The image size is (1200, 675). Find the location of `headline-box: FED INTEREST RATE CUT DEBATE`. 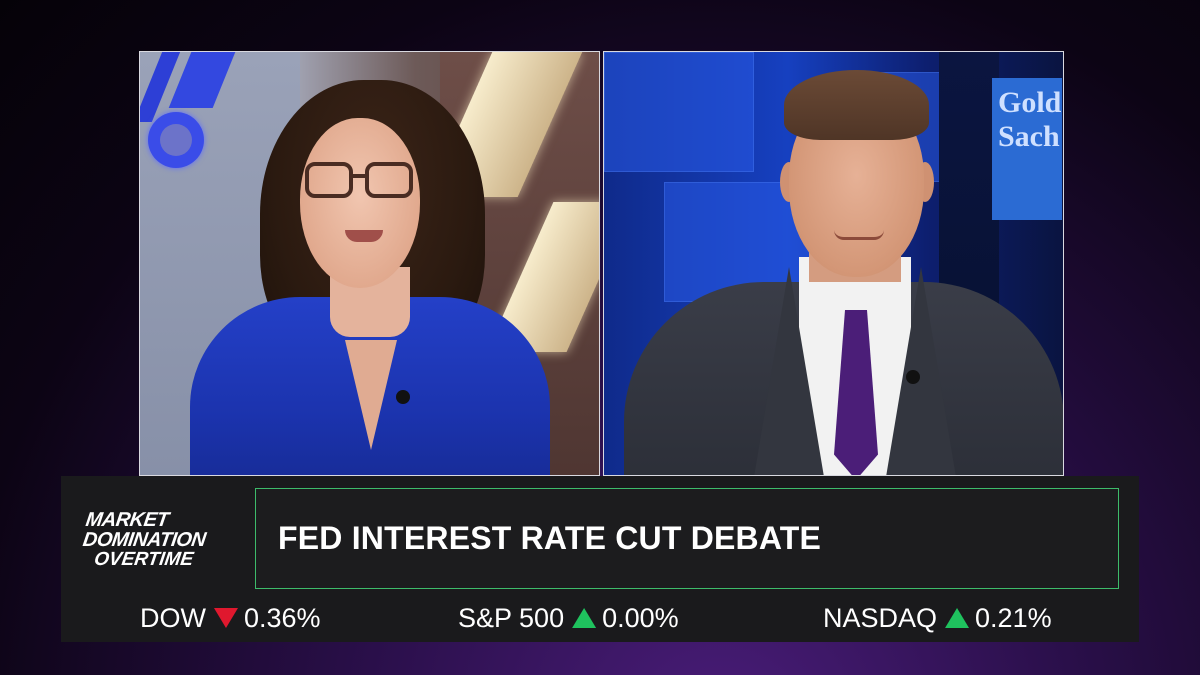

headline-box: FED INTEREST RATE CUT DEBATE is located at coordinates (687, 538).